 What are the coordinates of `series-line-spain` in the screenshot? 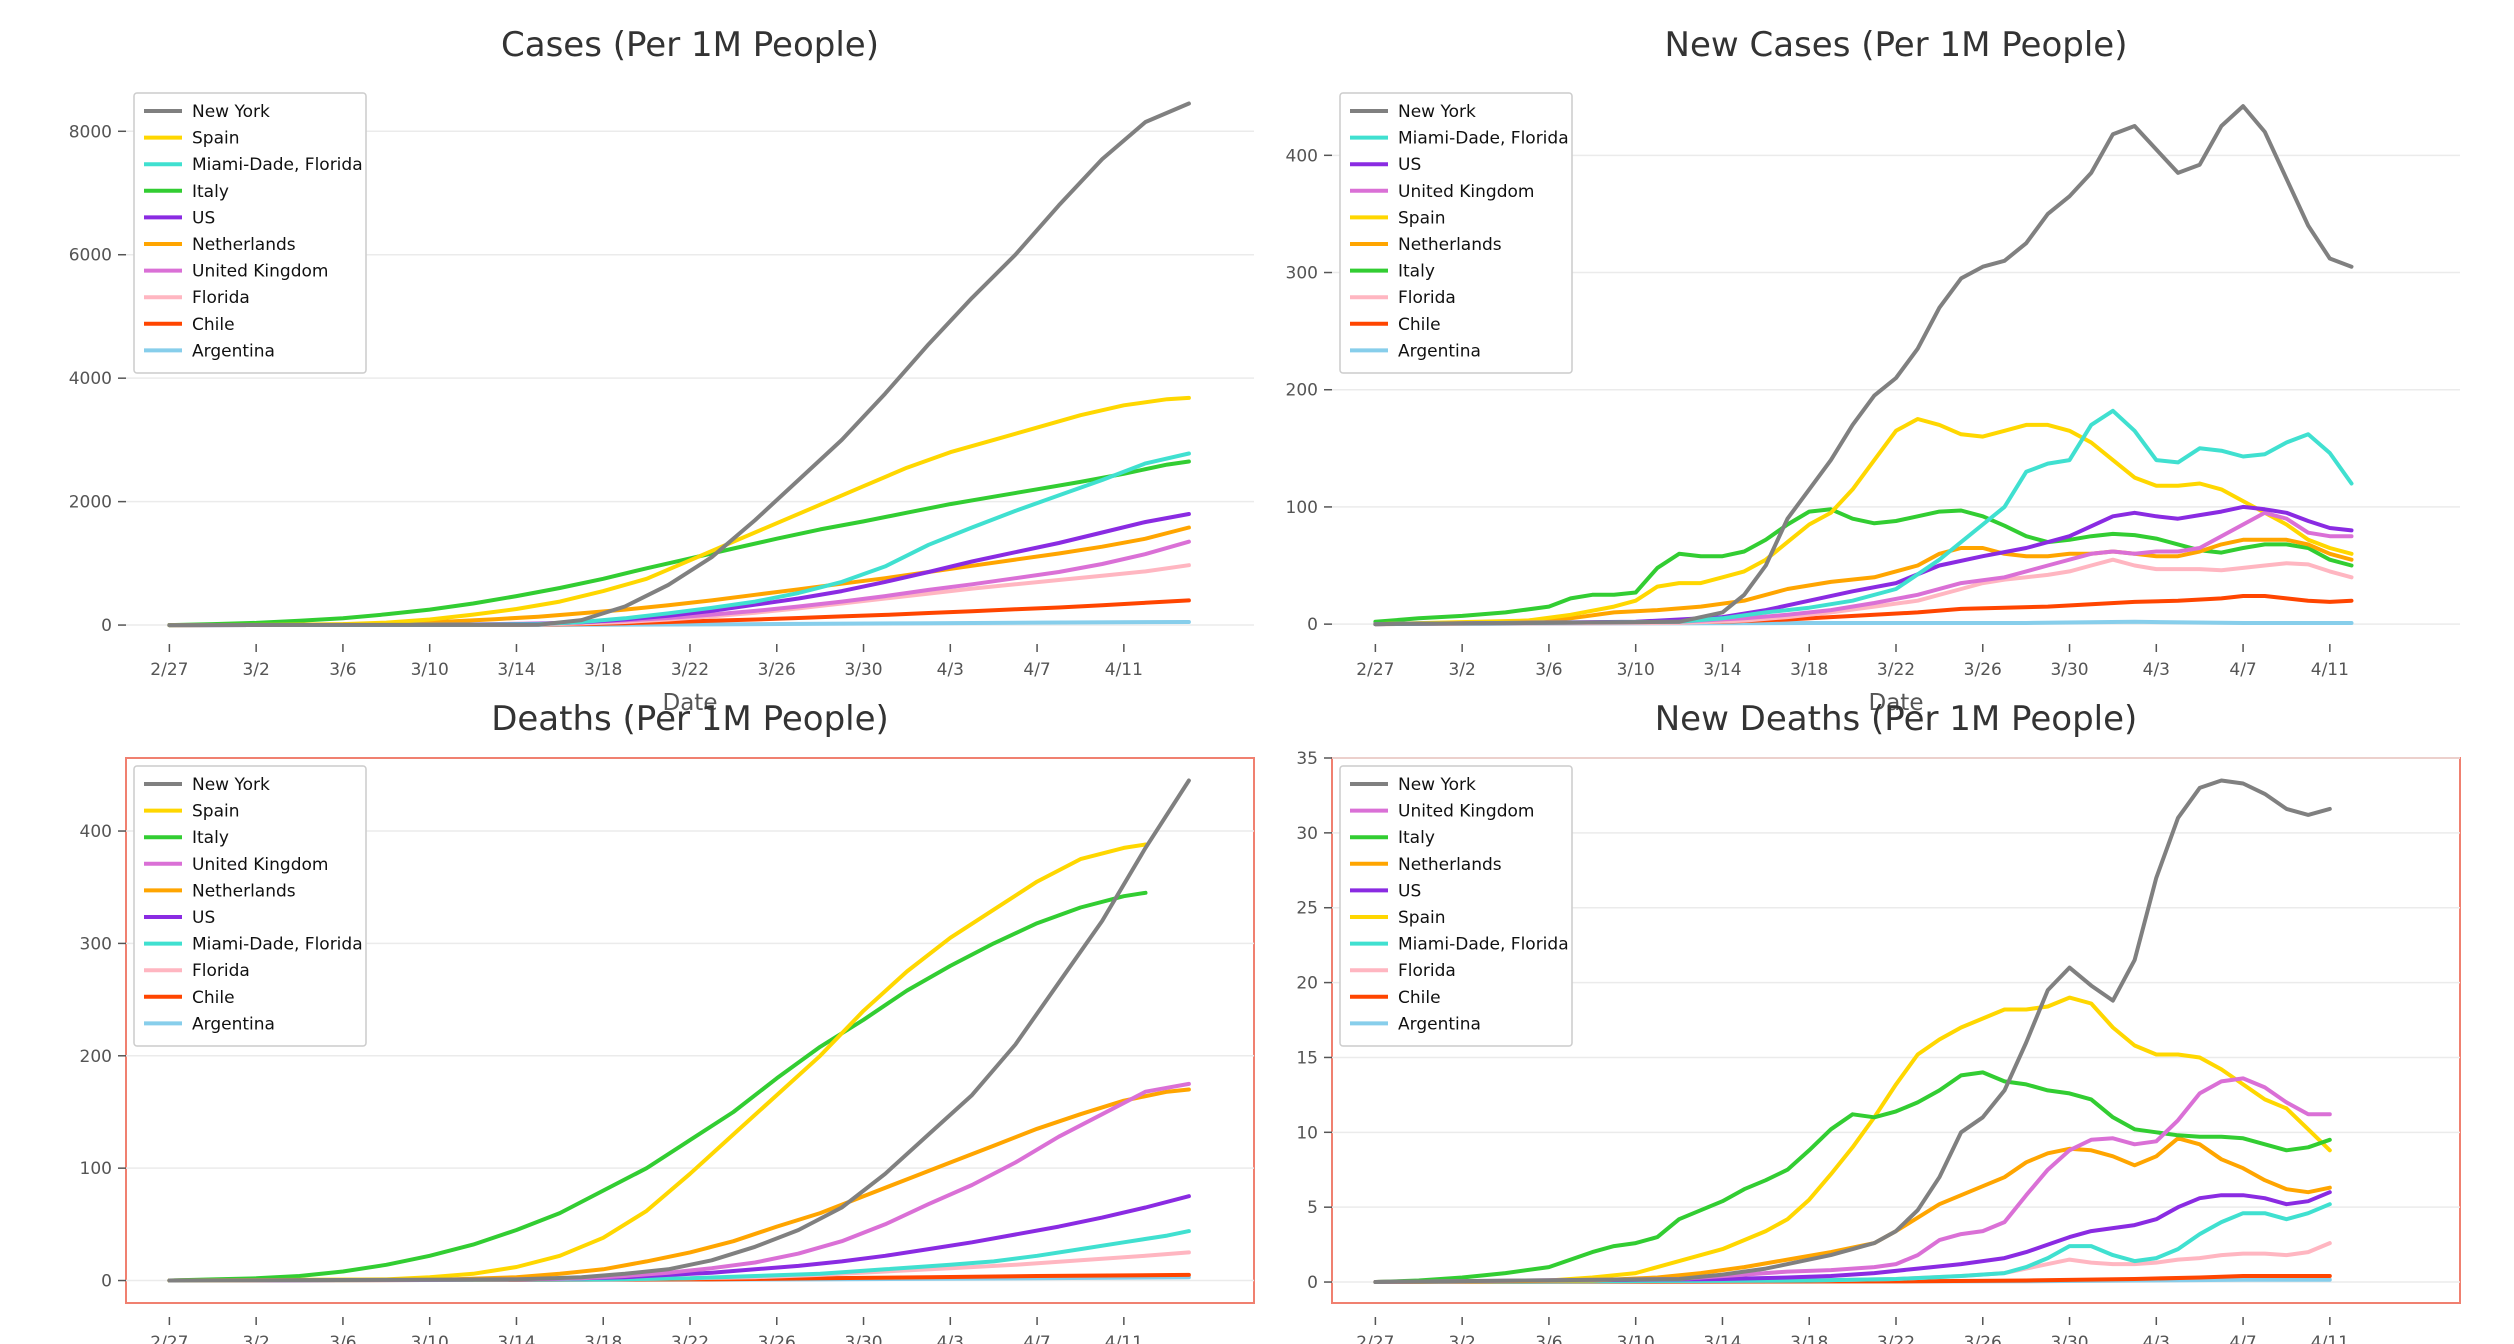 It's located at (1863, 522).